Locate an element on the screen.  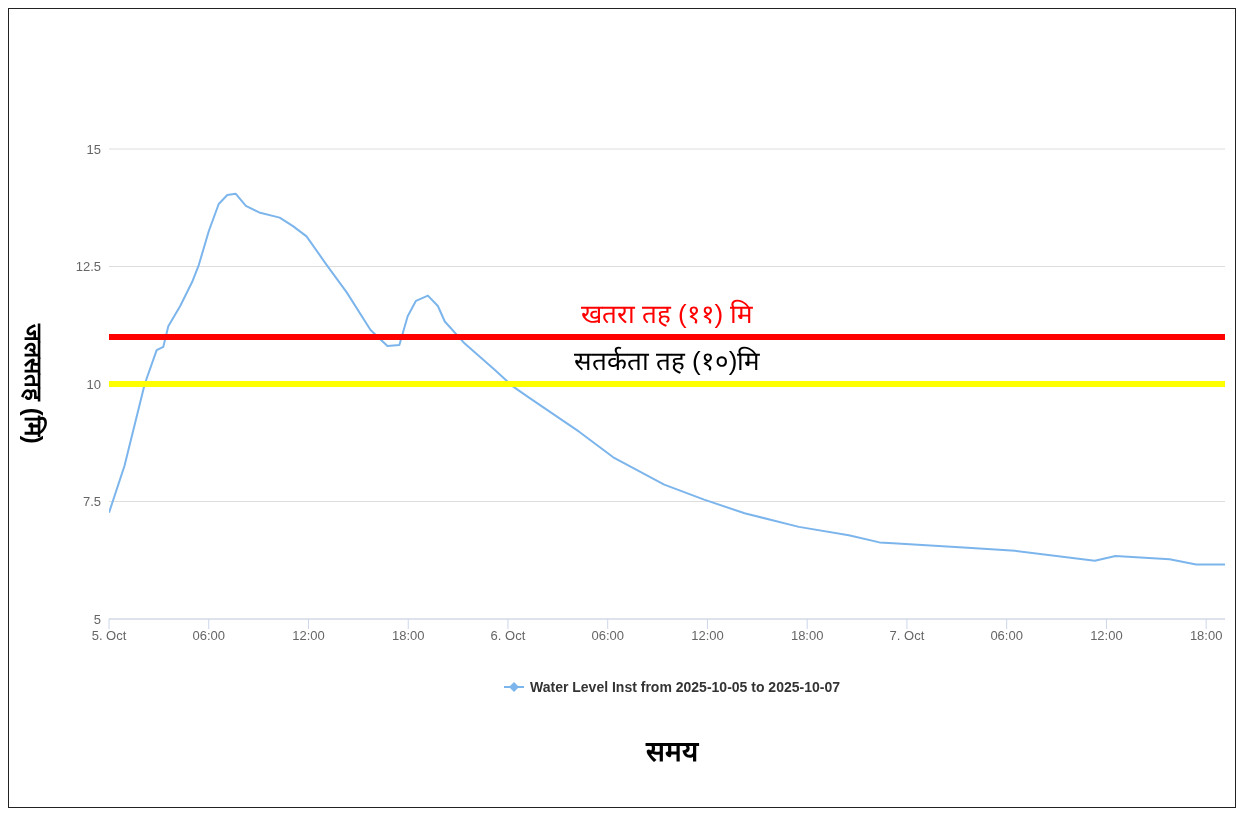
x-axis-title: समय is located at coordinates (672, 751).